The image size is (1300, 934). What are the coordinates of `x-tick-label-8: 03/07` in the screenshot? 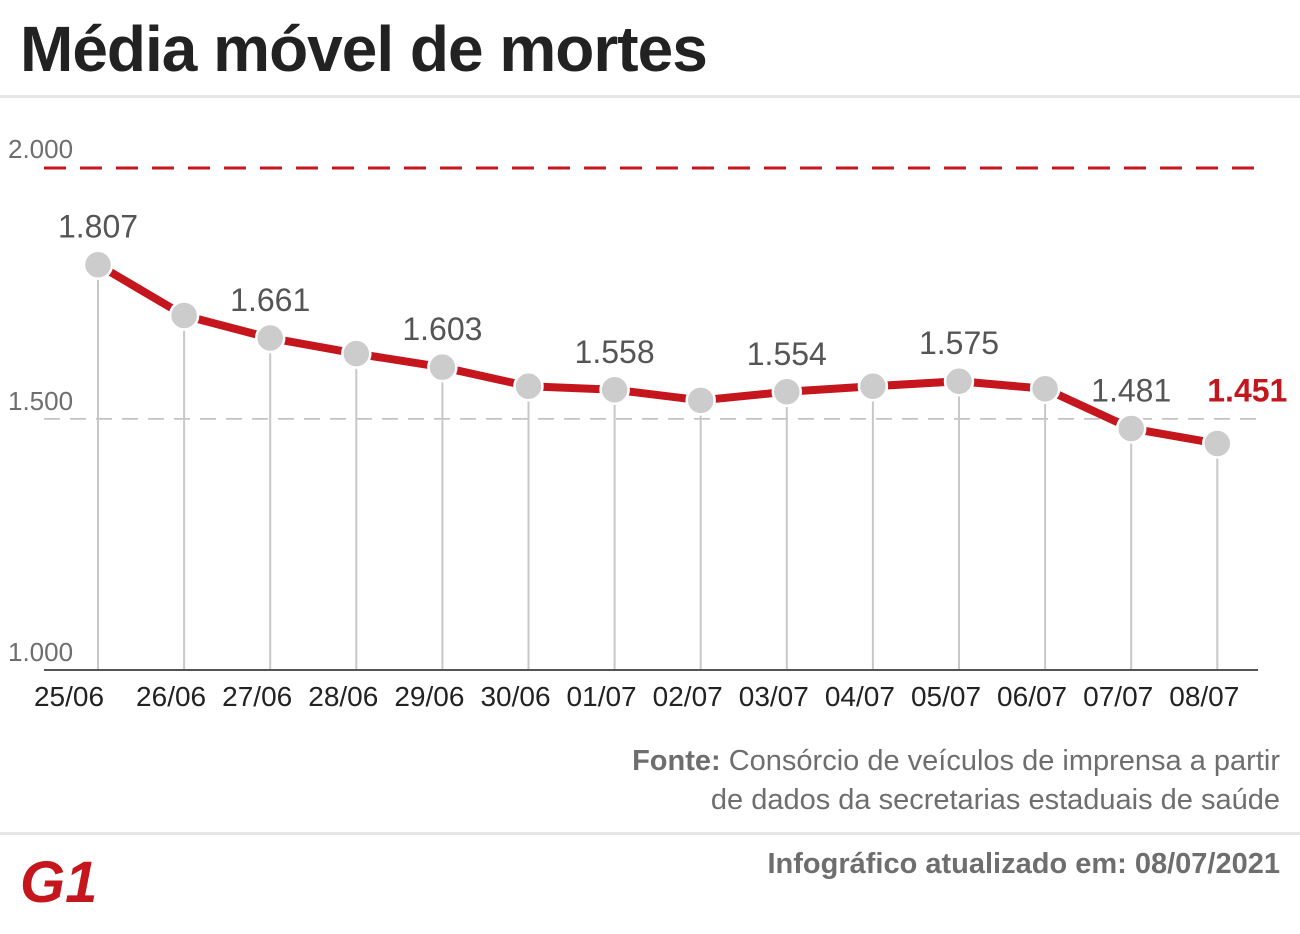 It's located at (774, 696).